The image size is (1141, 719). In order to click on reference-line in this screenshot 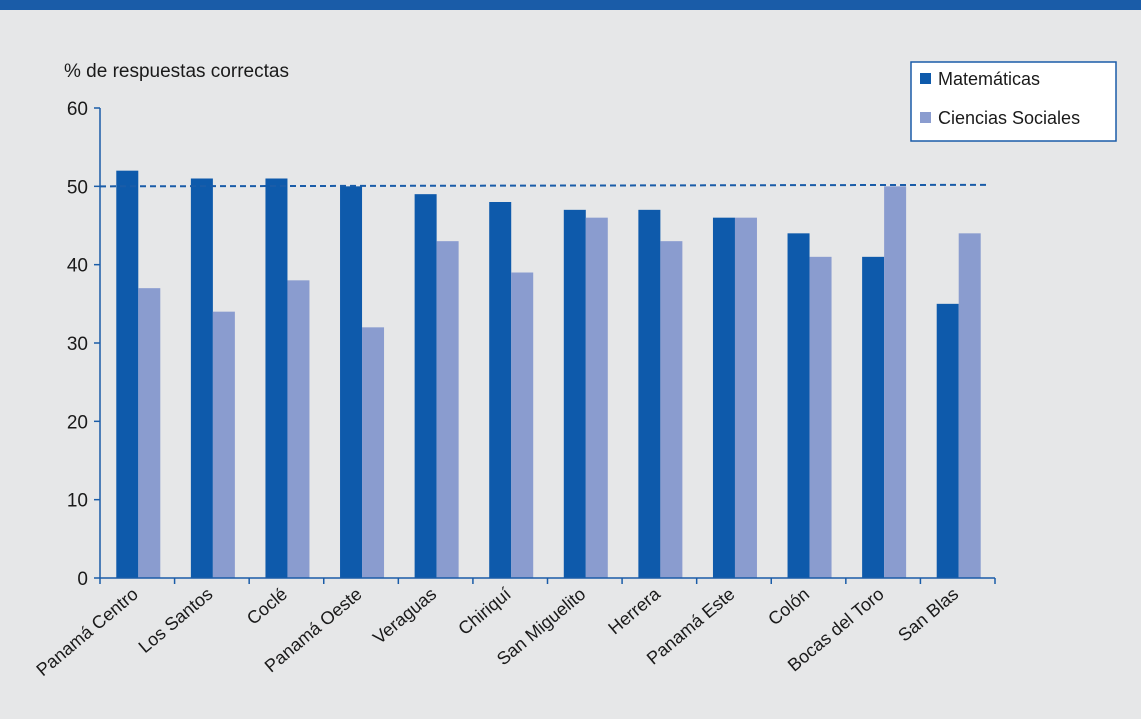, I will do `click(545, 185)`.